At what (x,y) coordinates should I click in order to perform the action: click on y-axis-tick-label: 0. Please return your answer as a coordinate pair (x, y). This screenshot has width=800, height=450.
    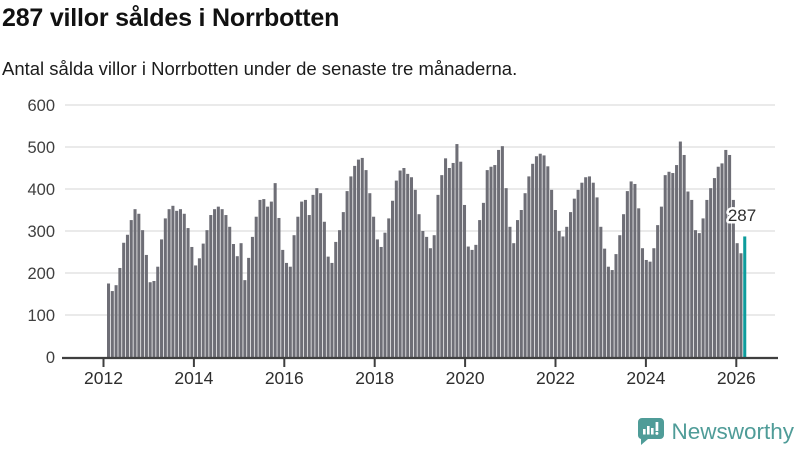
    Looking at the image, I should click on (50, 358).